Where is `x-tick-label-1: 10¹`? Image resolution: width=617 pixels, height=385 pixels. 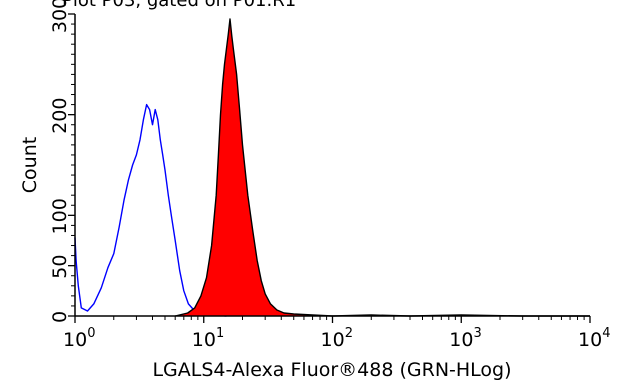
x-tick-label-1: 10¹ is located at coordinates (208, 338).